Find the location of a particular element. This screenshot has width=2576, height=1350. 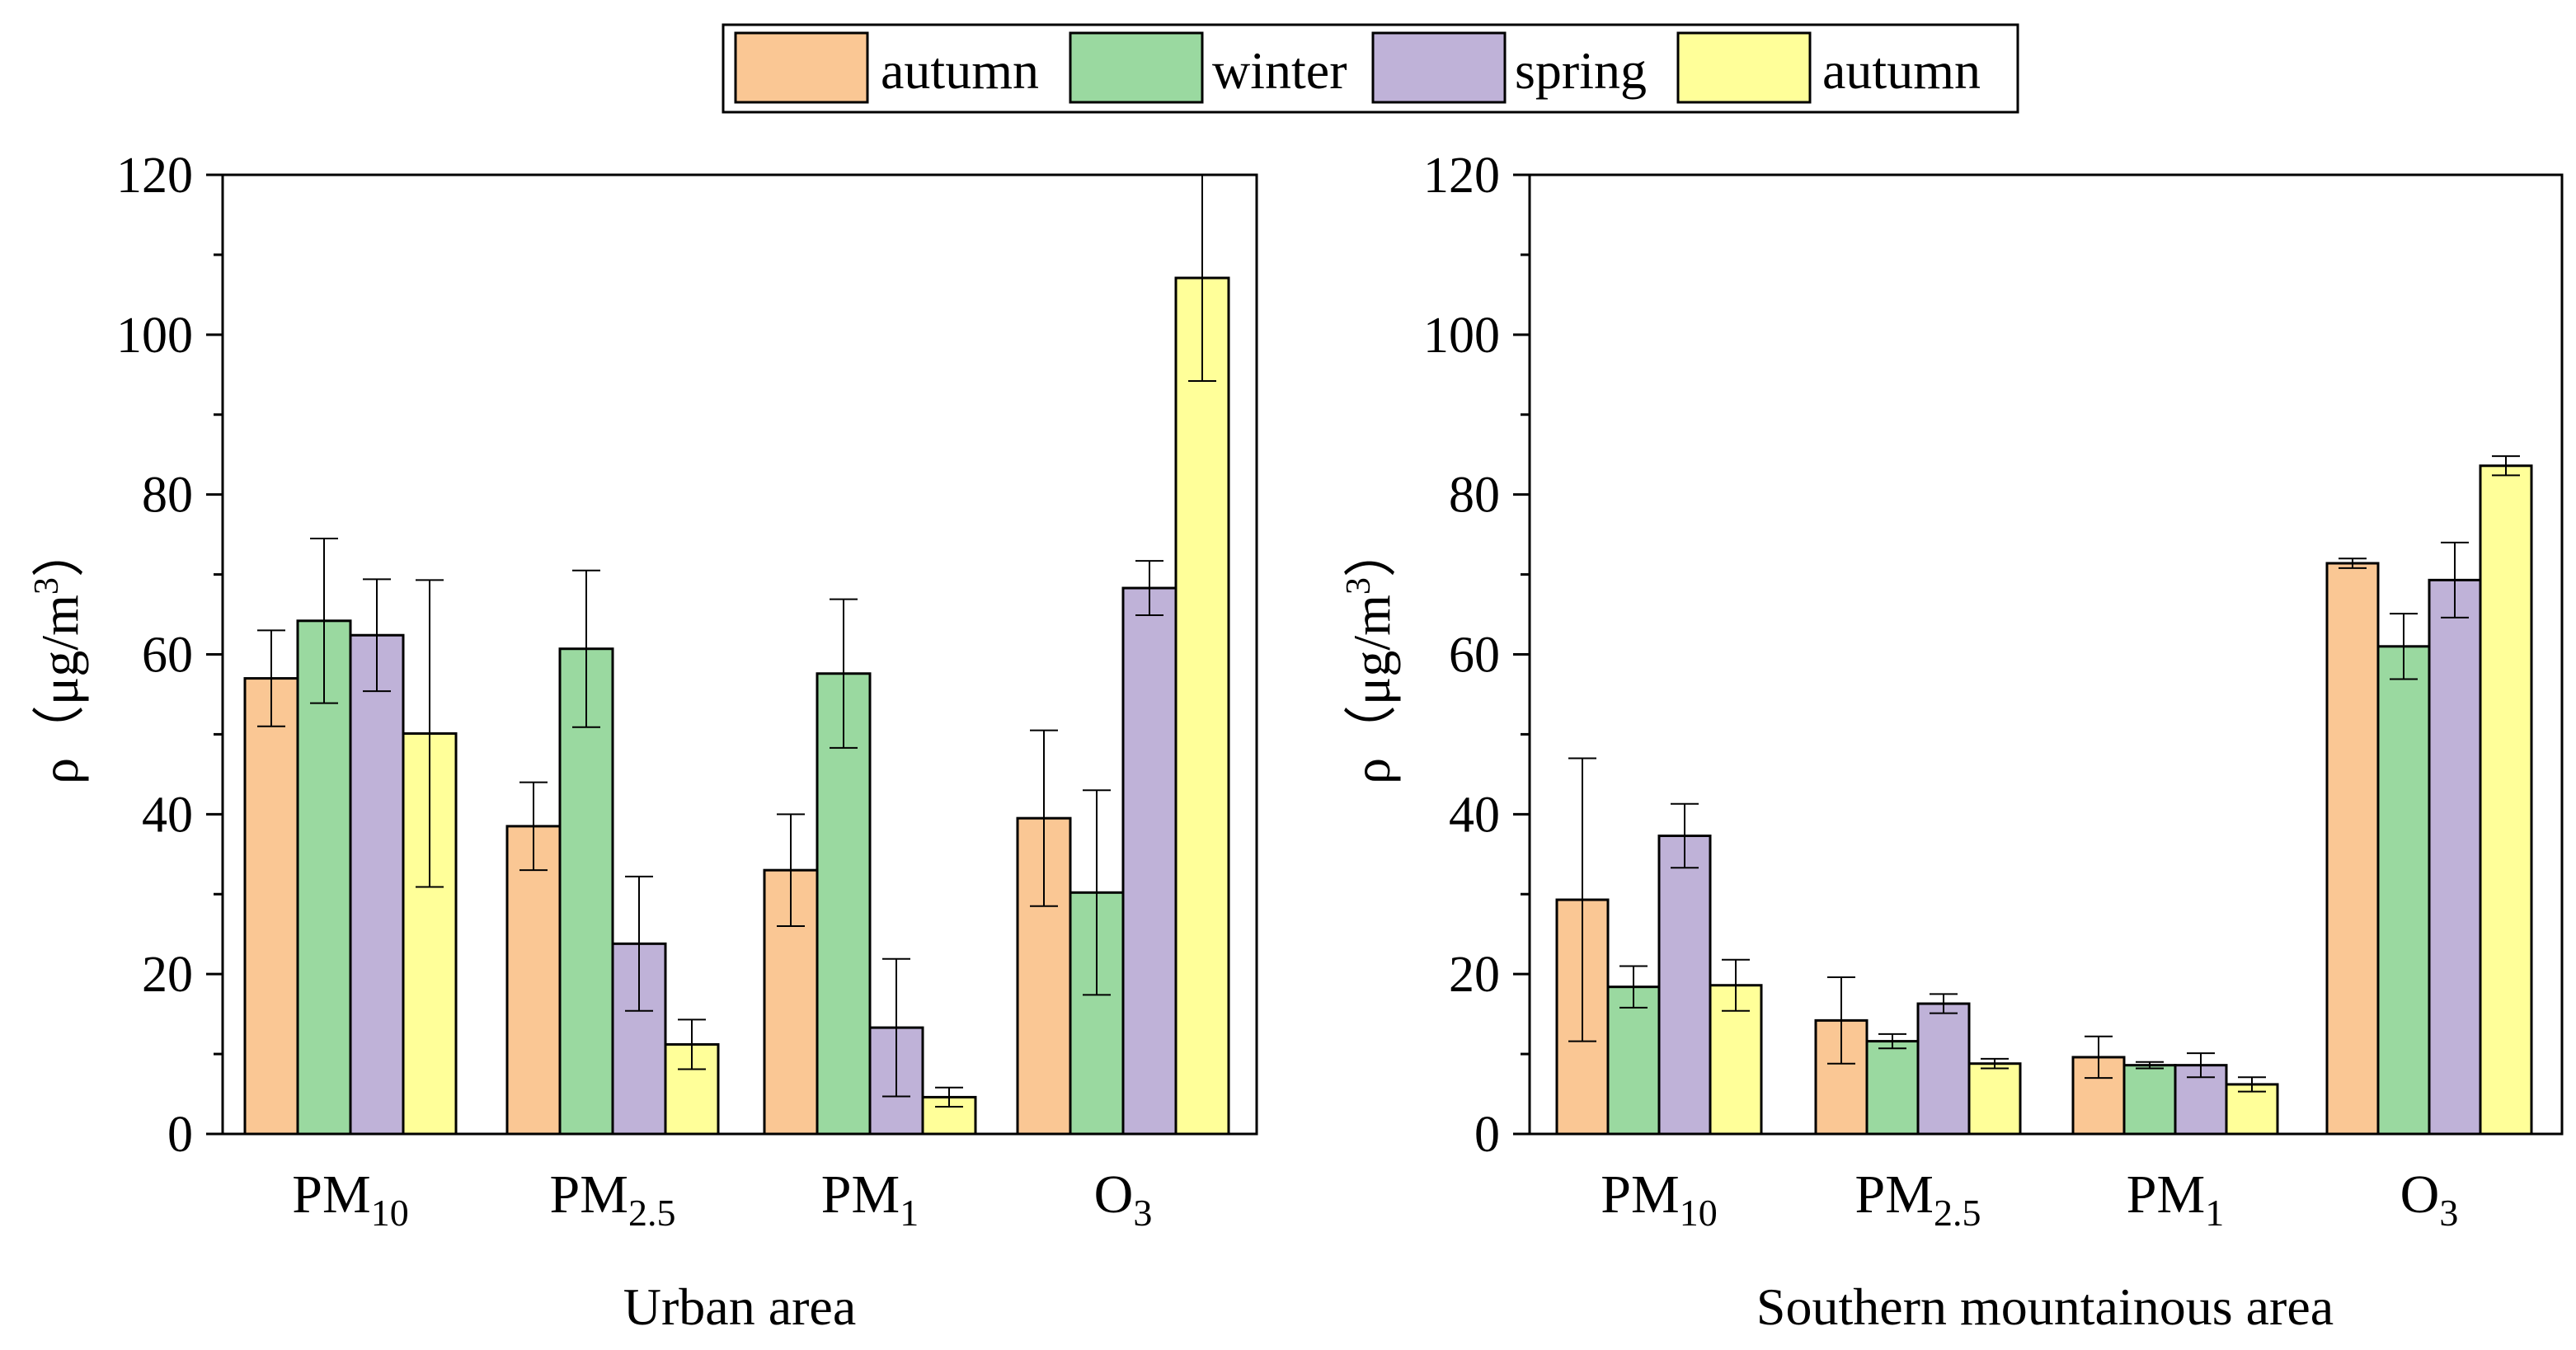

legend-label-winter: winter is located at coordinates (1279, 70).